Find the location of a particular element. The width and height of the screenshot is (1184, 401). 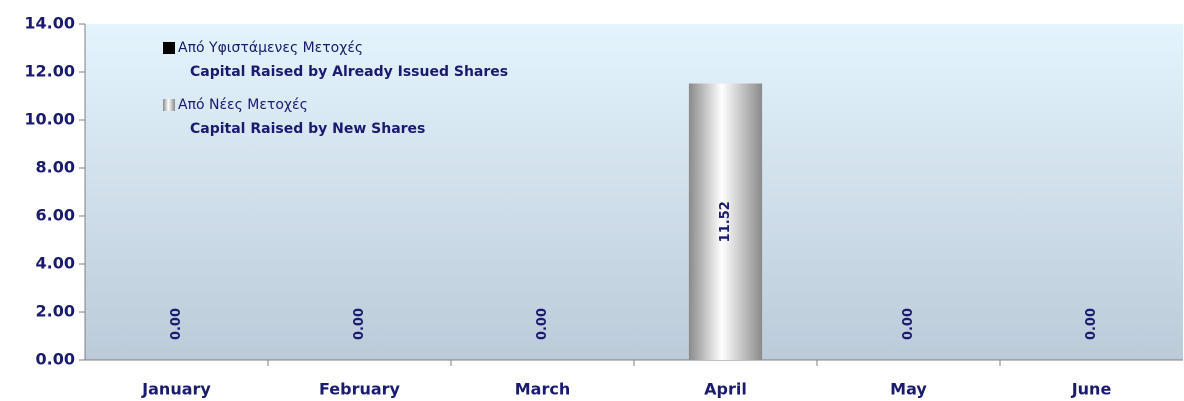

x-tick-label: March is located at coordinates (542, 389).